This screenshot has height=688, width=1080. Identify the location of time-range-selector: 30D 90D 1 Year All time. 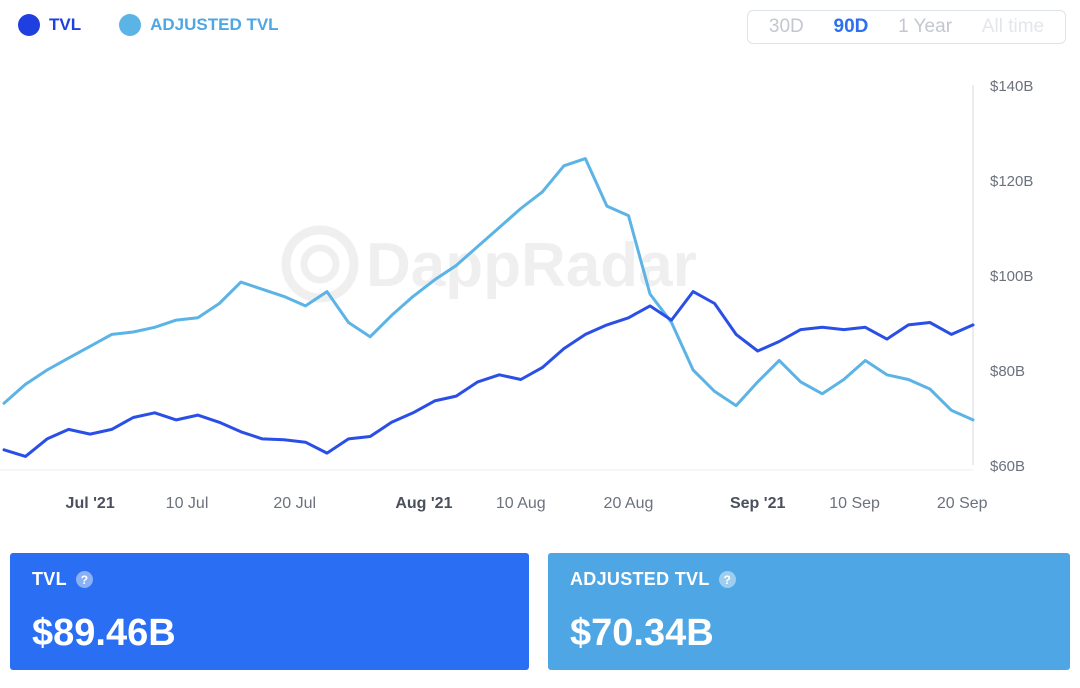
(906, 27).